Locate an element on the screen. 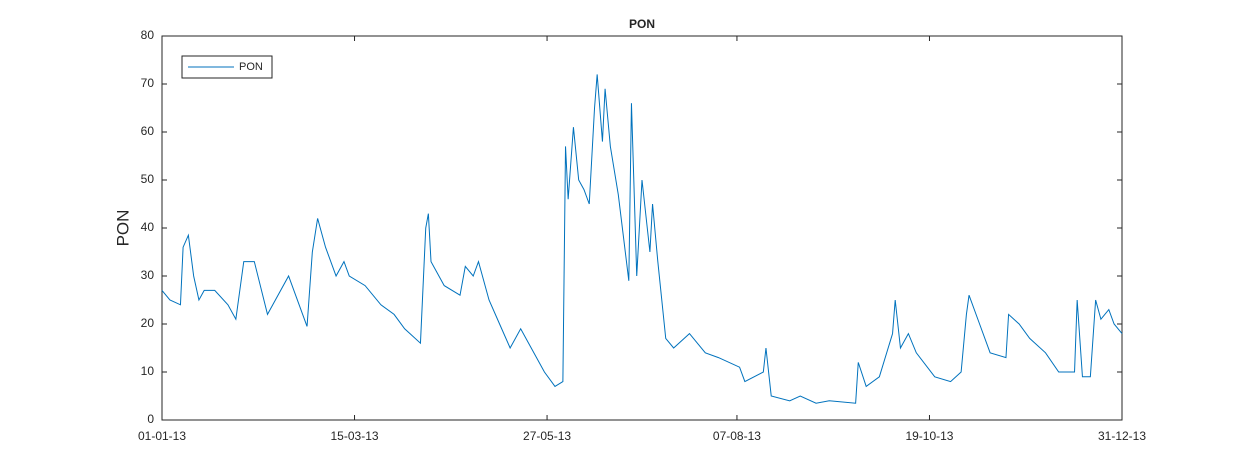 The height and width of the screenshot is (472, 1240). y-tick-label: 80 is located at coordinates (148, 35).